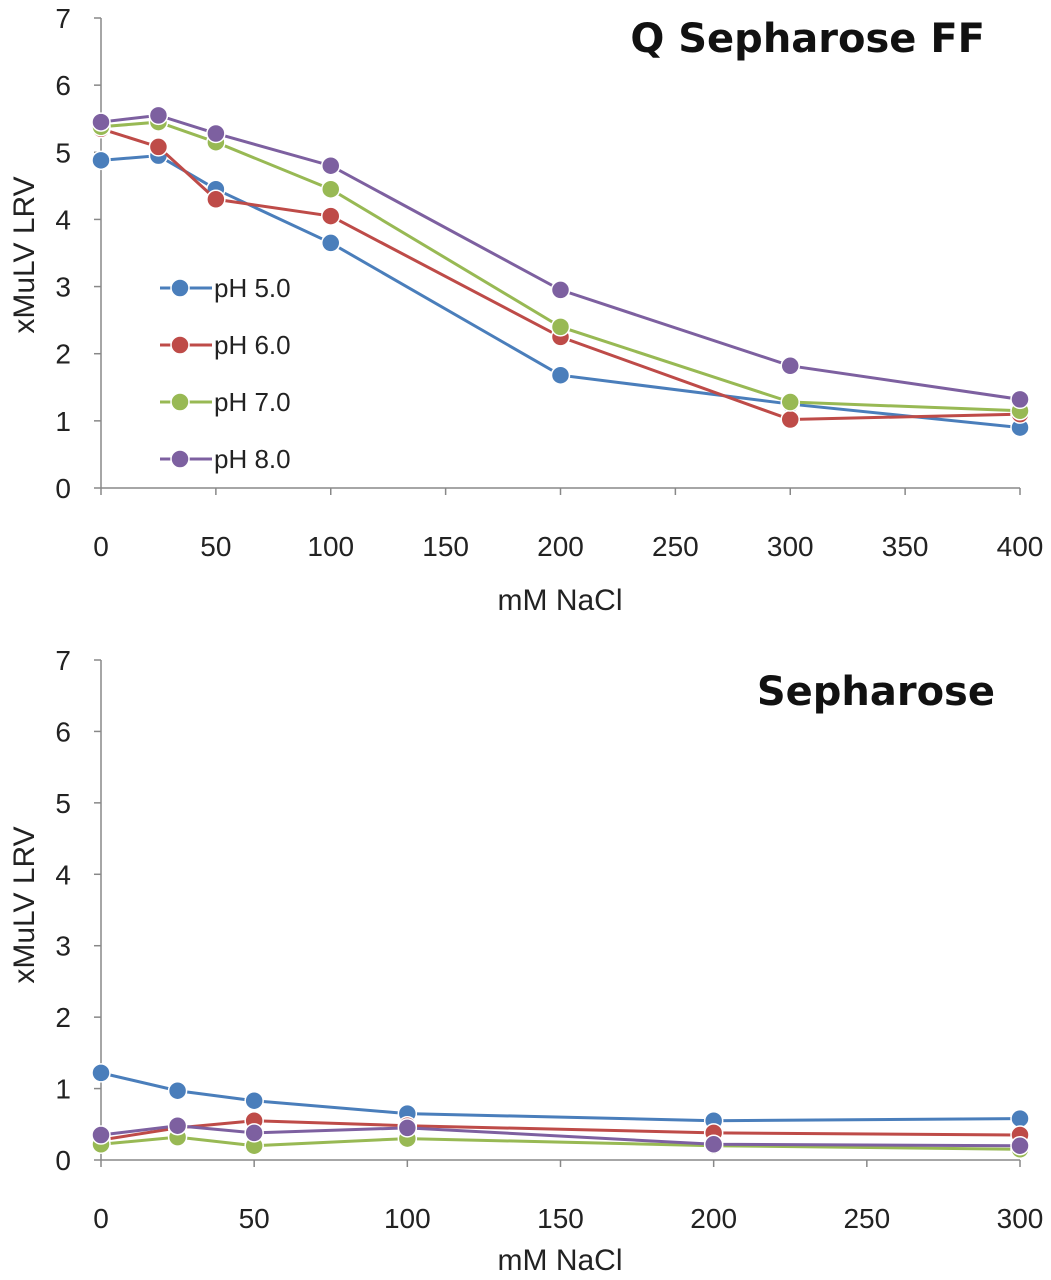 This screenshot has width=1051, height=1280. Describe the element at coordinates (252, 402) in the screenshot. I see `legend-label: pH 7.0` at that location.